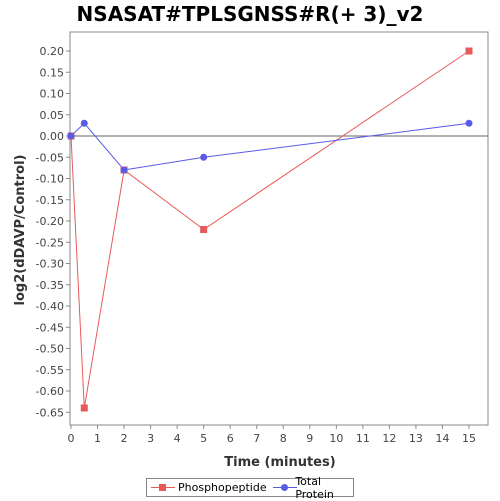  What do you see at coordinates (150, 438) in the screenshot?
I see `x-tick-label: 3` at bounding box center [150, 438].